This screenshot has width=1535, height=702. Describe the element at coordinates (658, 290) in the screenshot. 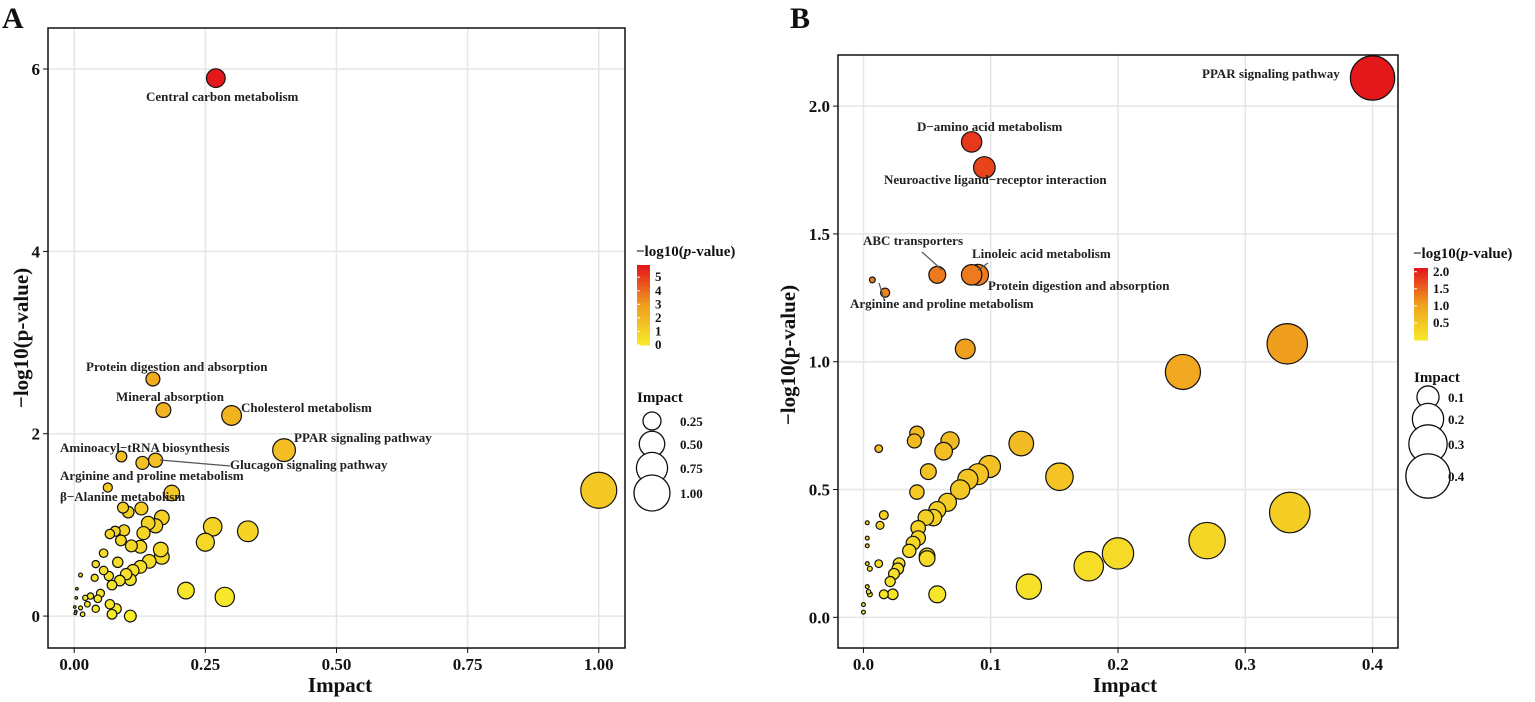

I see `colorbar-tick-label: 4` at that location.